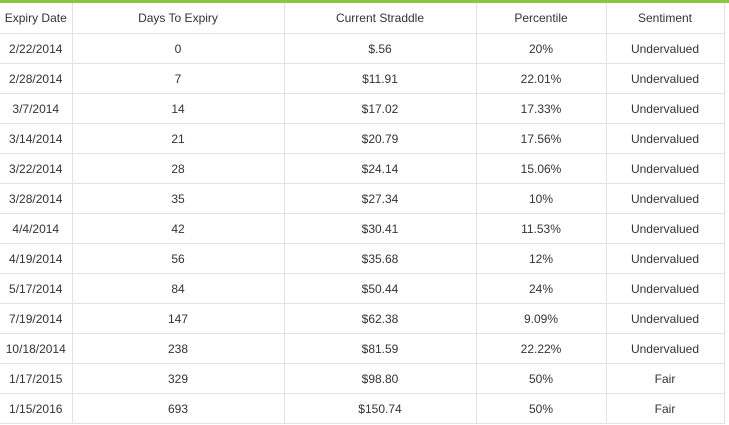 The image size is (729, 425). I want to click on table-row: 3/22/2014 28 $24.14 15.06% Undervalued, so click(362, 168).